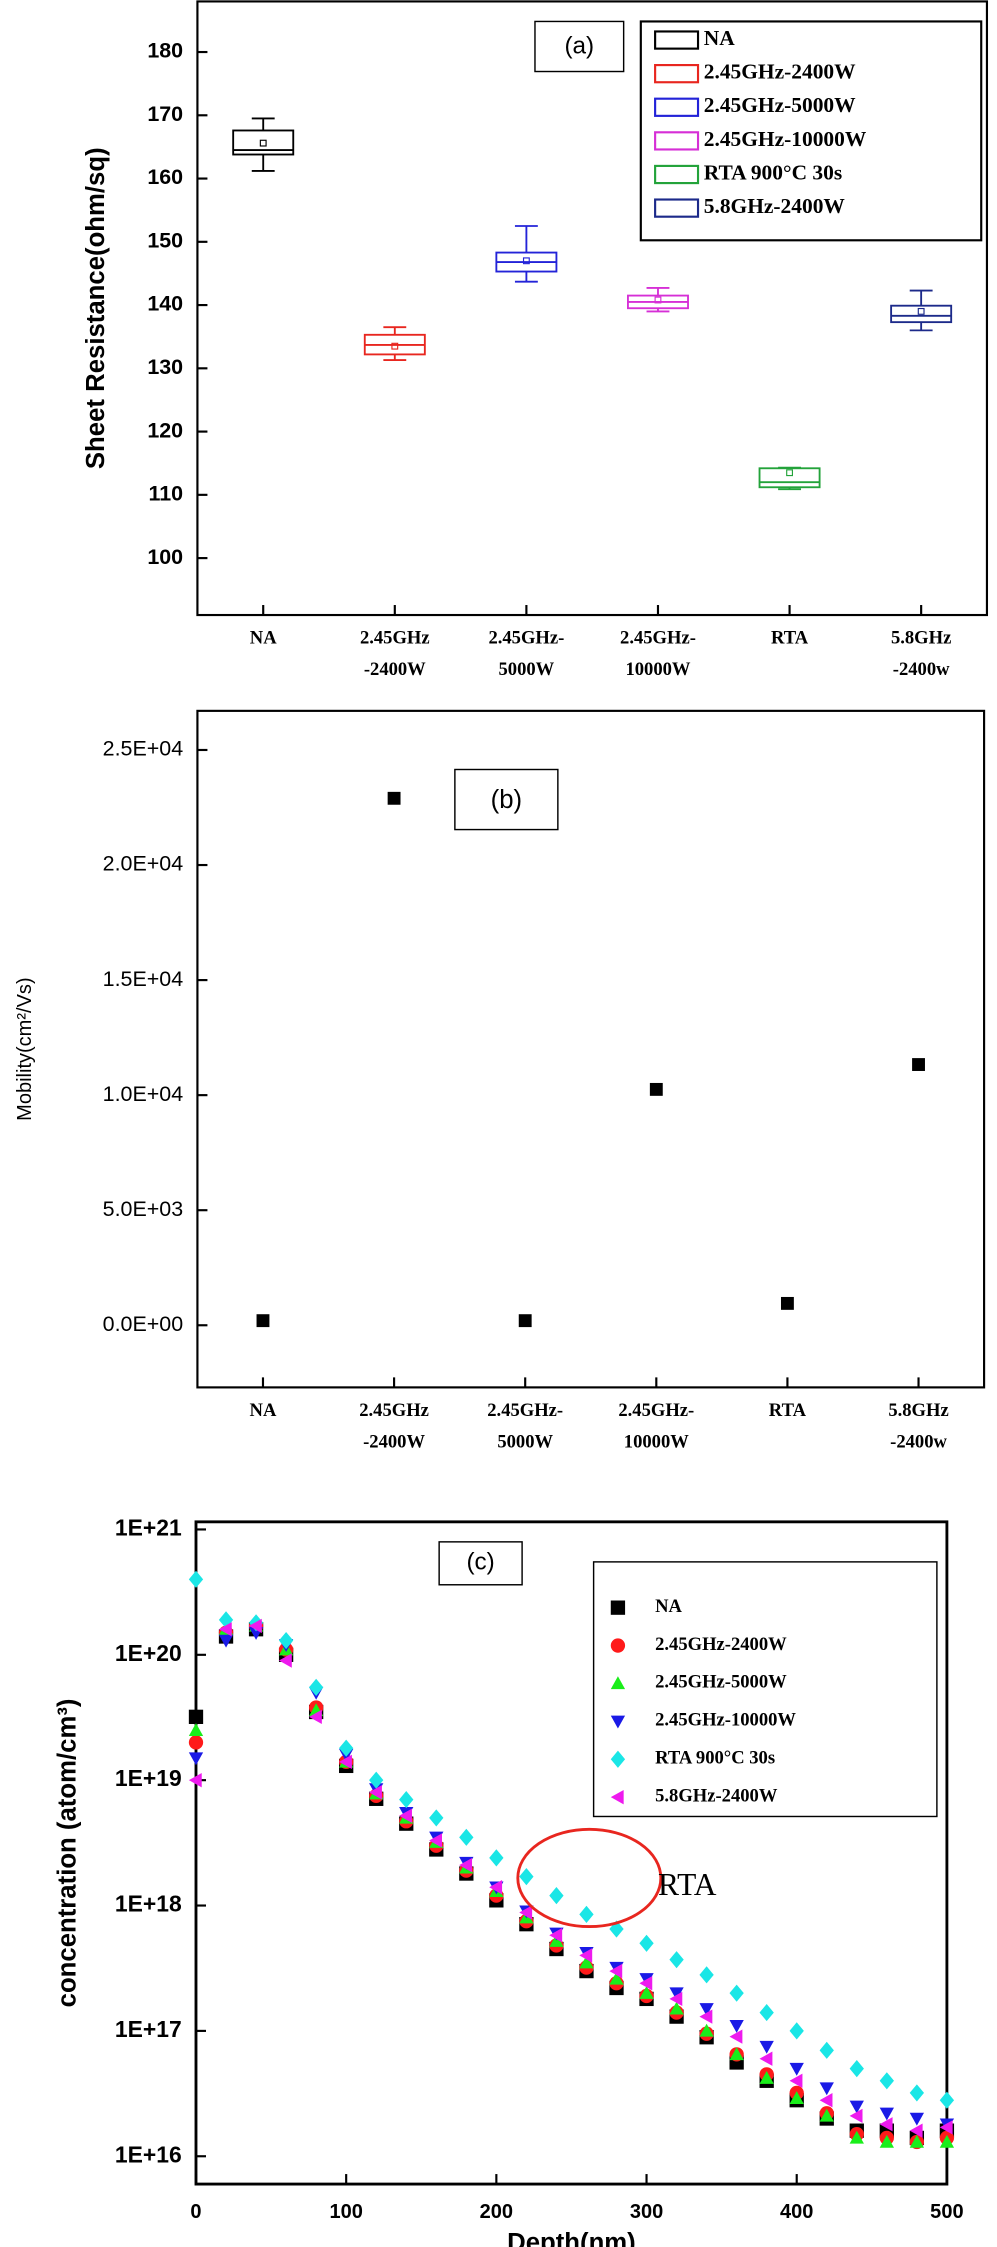 The width and height of the screenshot is (997, 2247). What do you see at coordinates (480, 1562) in the screenshot?
I see `annotation: (c)` at bounding box center [480, 1562].